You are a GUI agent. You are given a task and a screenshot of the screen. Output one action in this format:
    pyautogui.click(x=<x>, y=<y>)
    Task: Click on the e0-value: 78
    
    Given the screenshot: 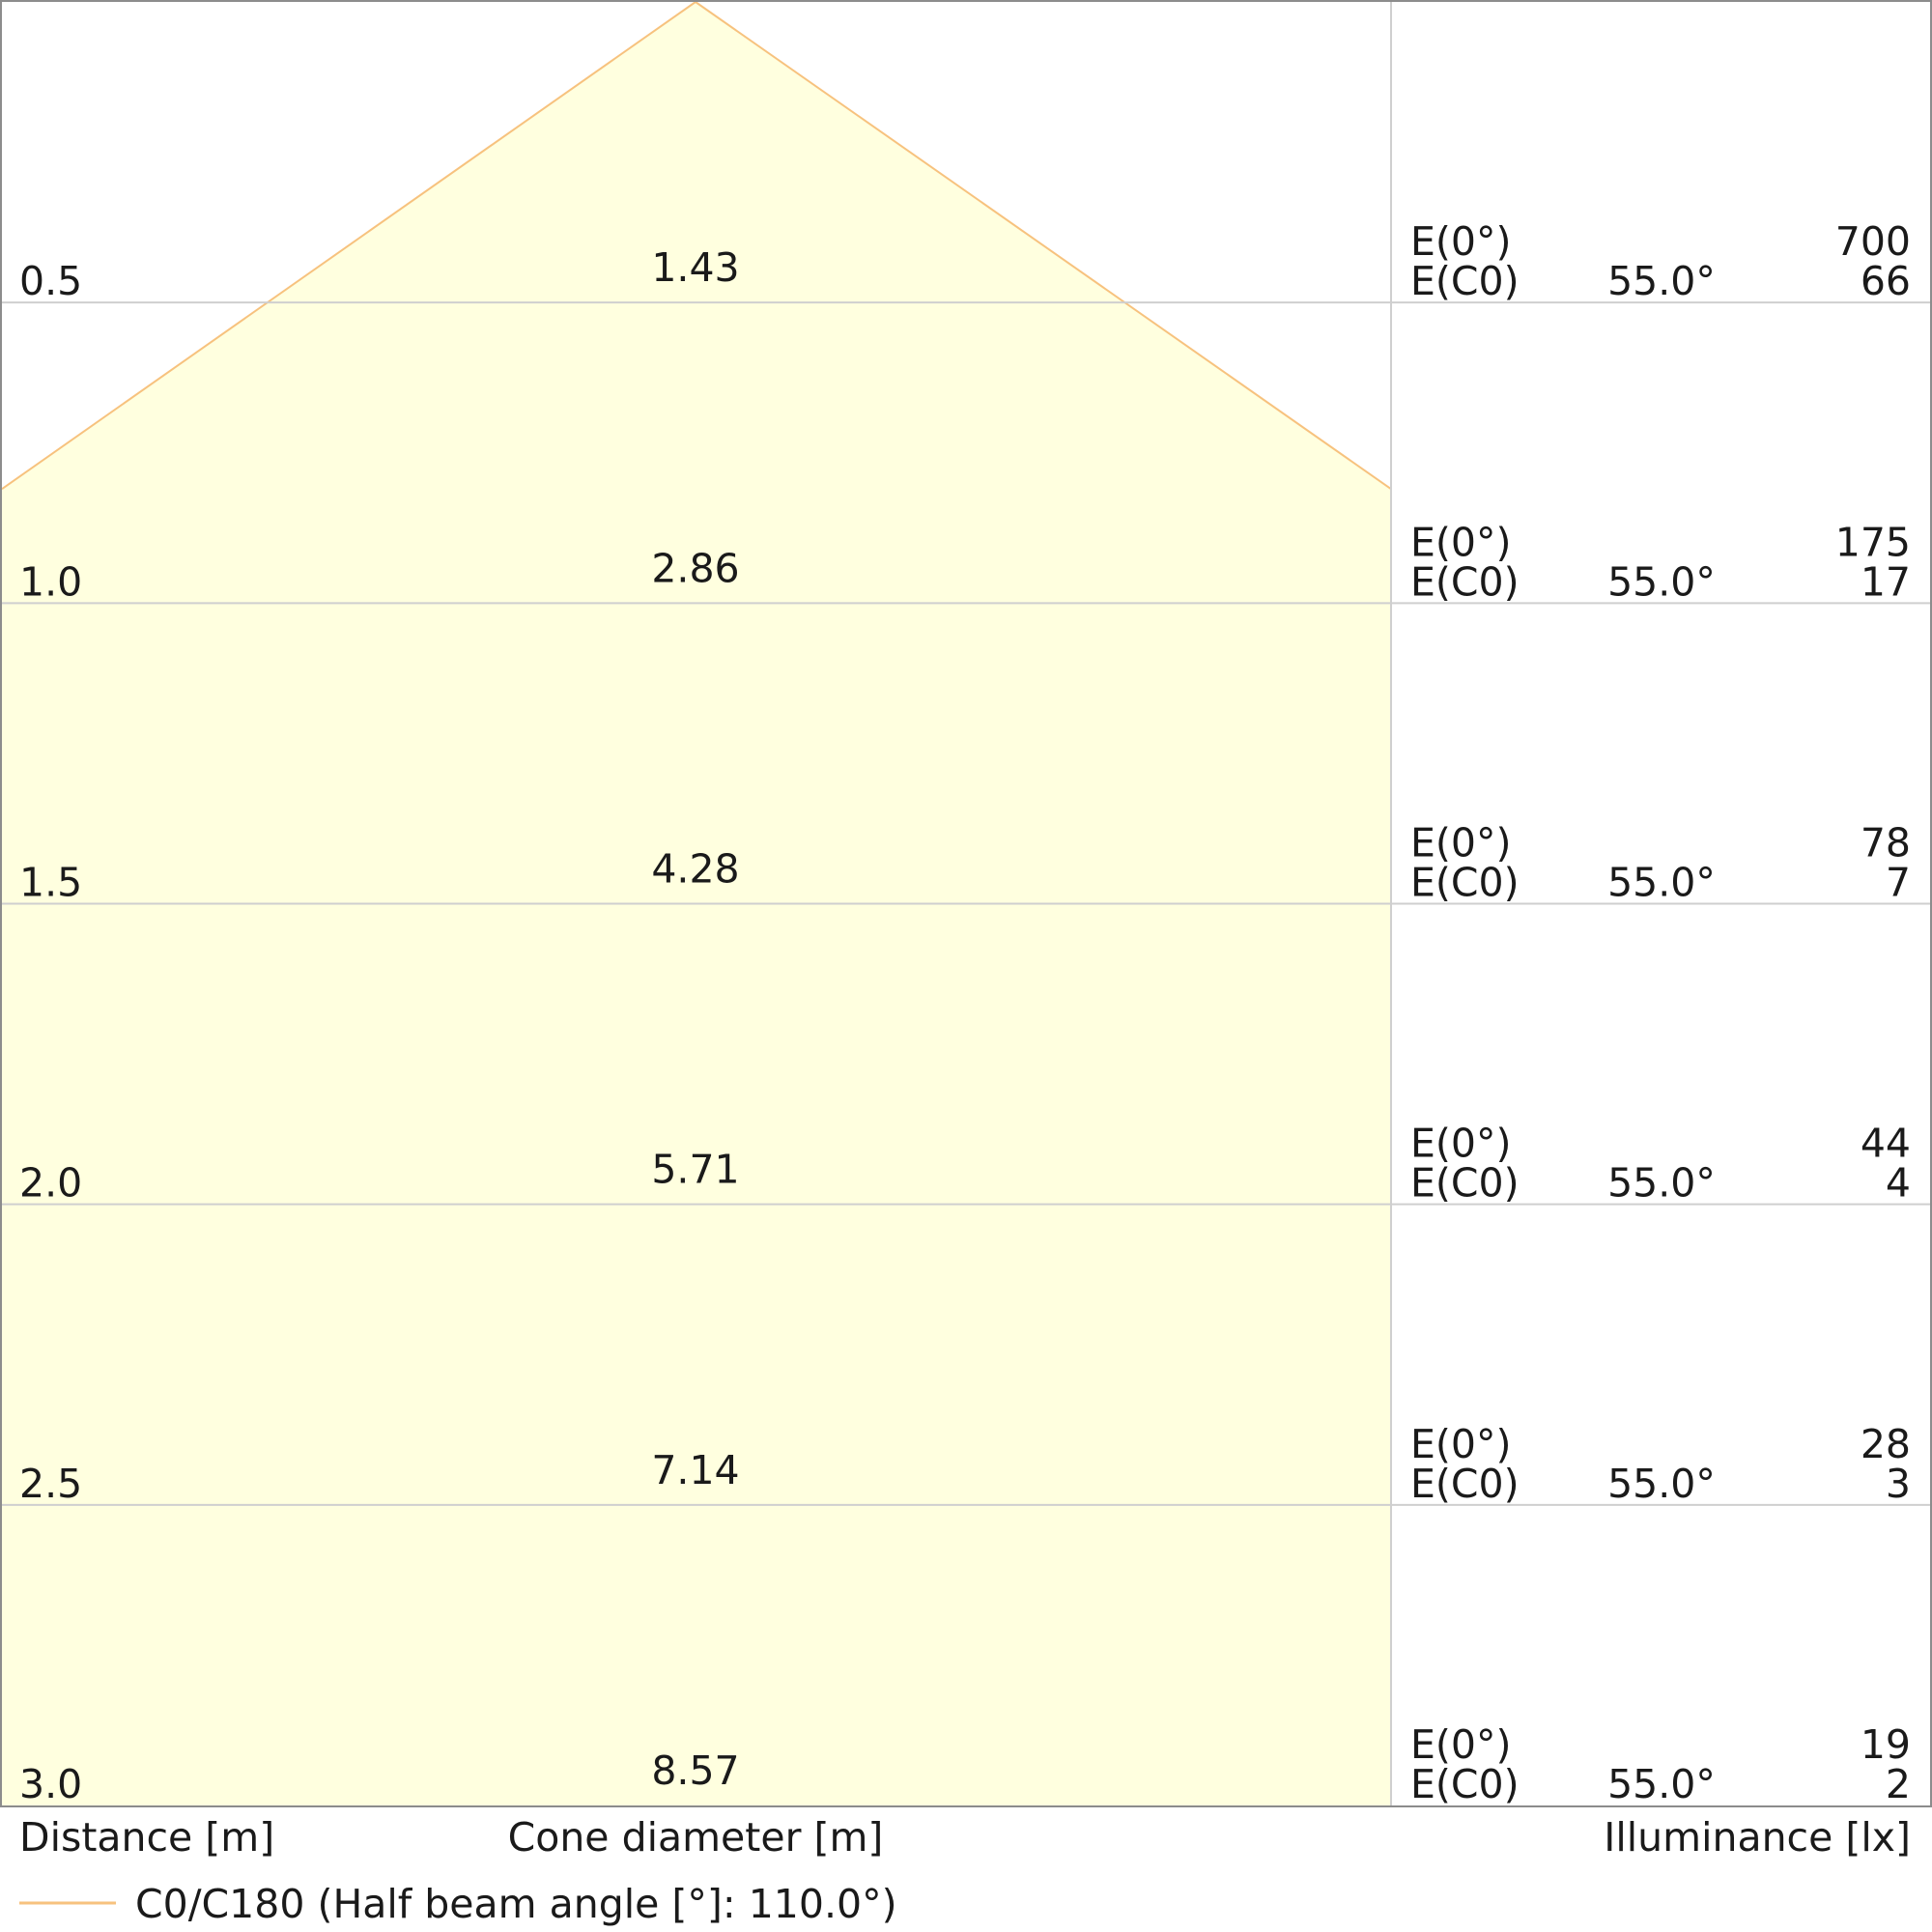 What is the action you would take?
    pyautogui.click(x=1886, y=843)
    